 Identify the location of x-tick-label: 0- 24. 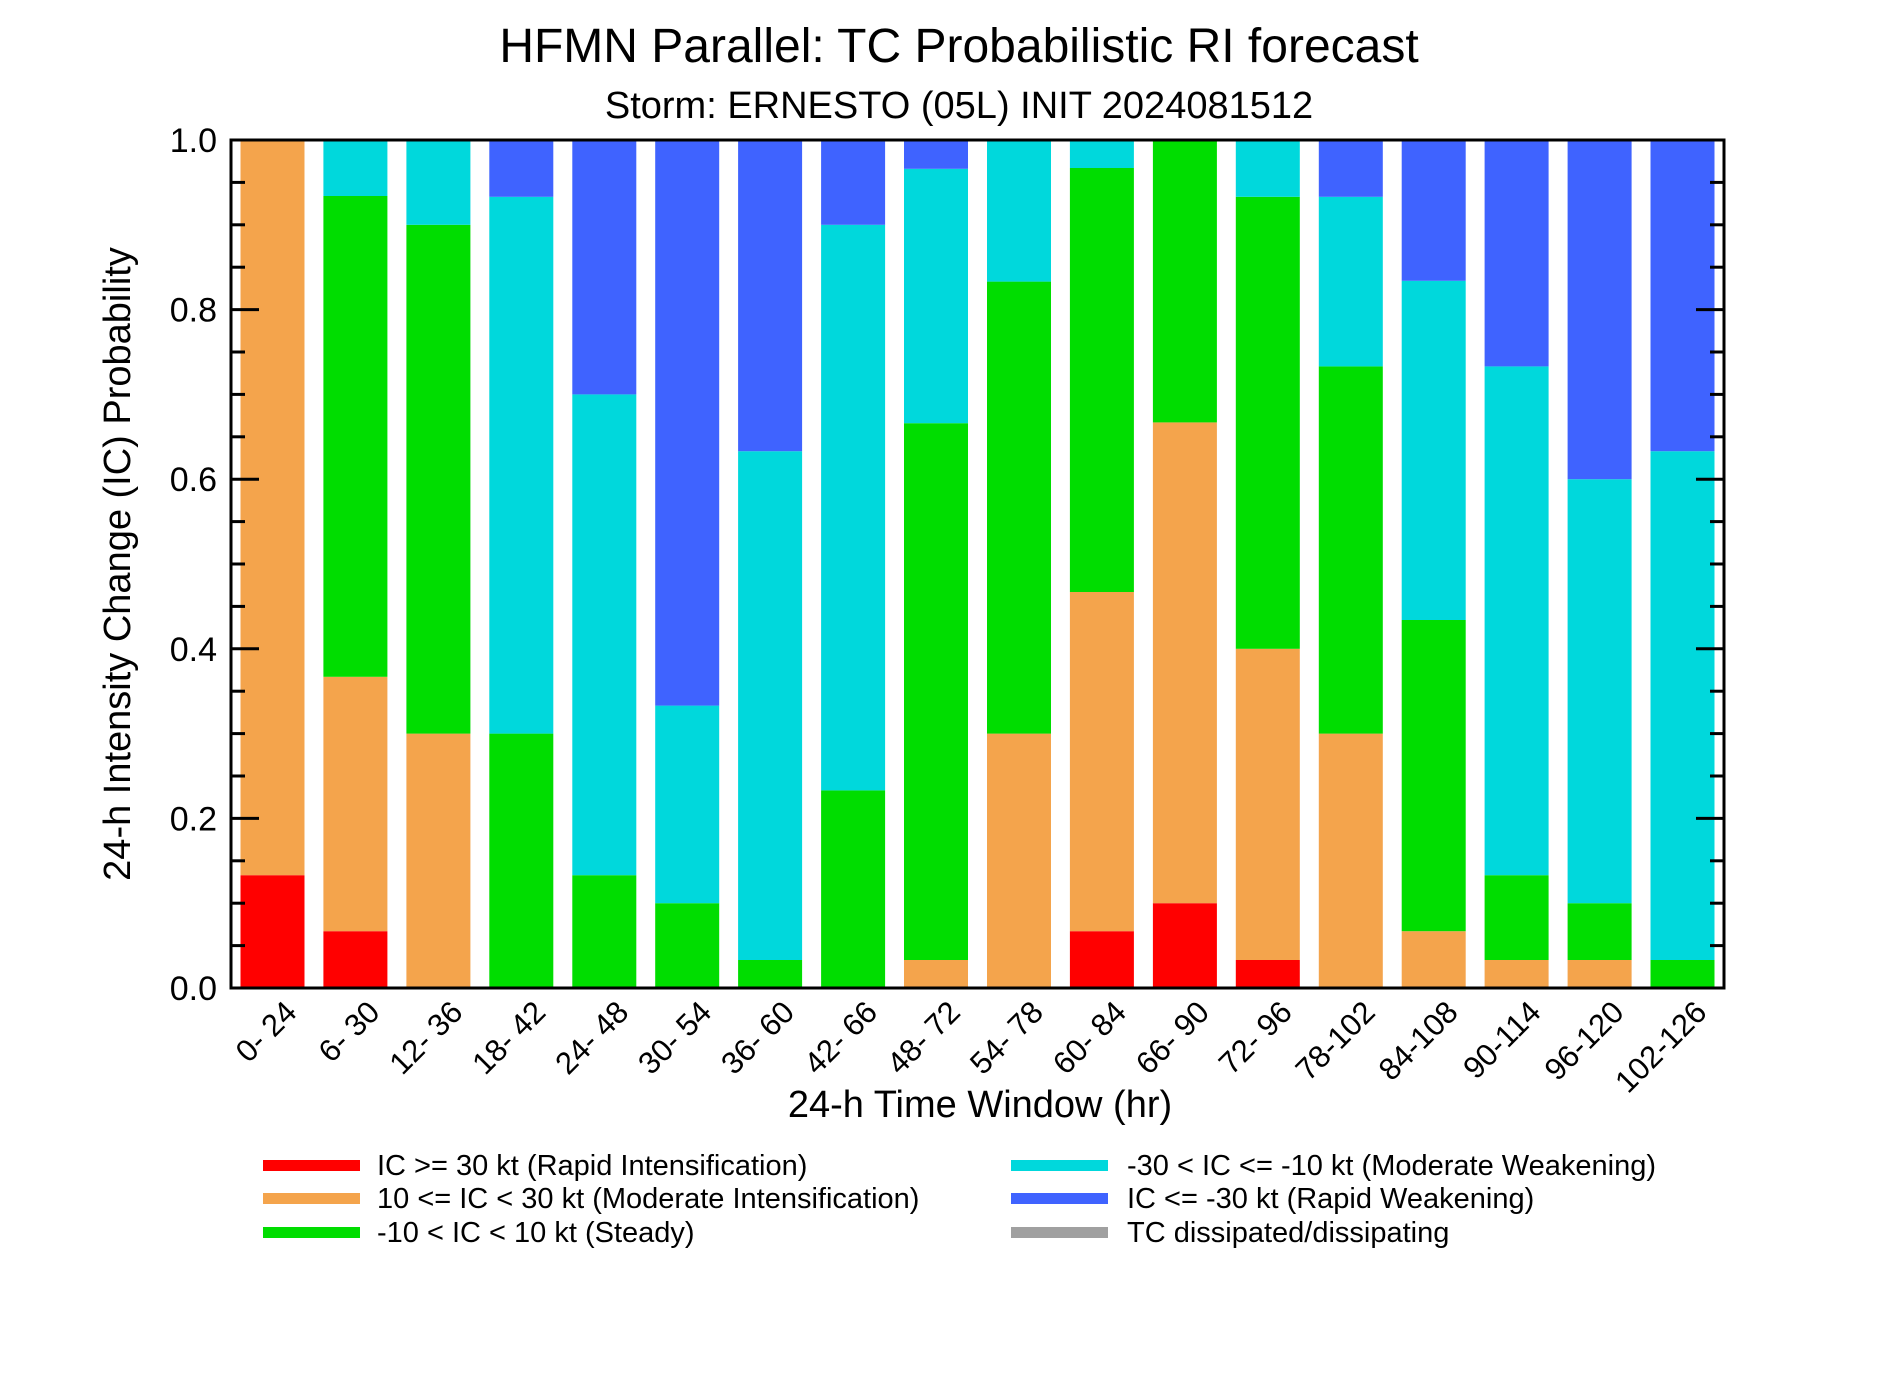
(266, 1031).